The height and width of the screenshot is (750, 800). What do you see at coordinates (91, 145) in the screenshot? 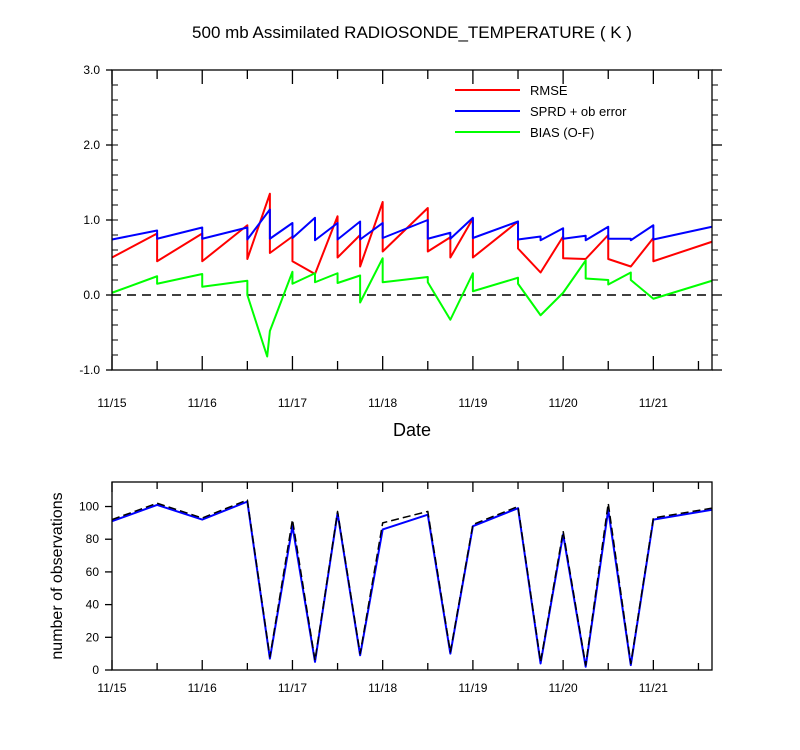
I see `top-y-tick-label: 2.0` at bounding box center [91, 145].